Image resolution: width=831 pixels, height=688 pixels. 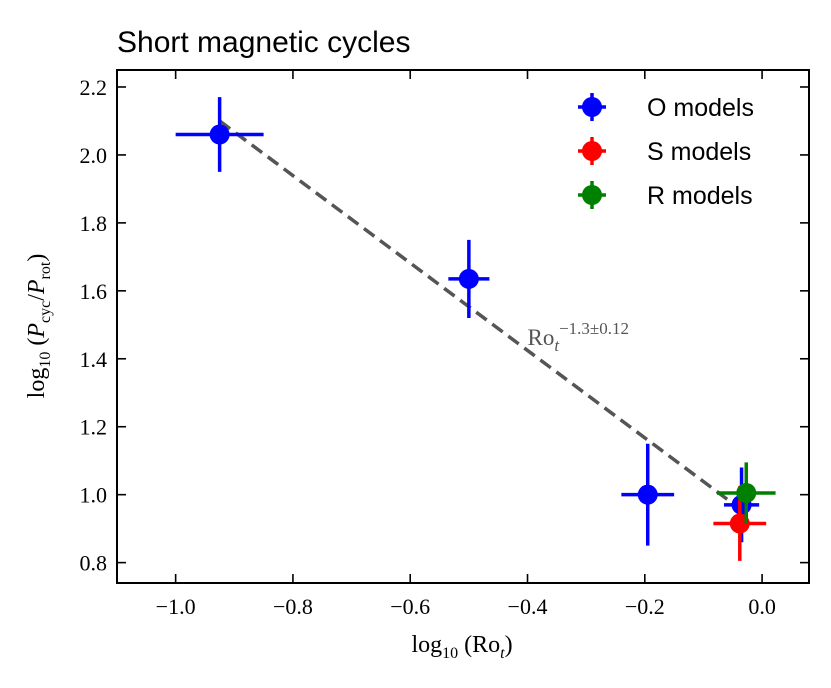 I want to click on legend-label: S models, so click(x=699, y=152).